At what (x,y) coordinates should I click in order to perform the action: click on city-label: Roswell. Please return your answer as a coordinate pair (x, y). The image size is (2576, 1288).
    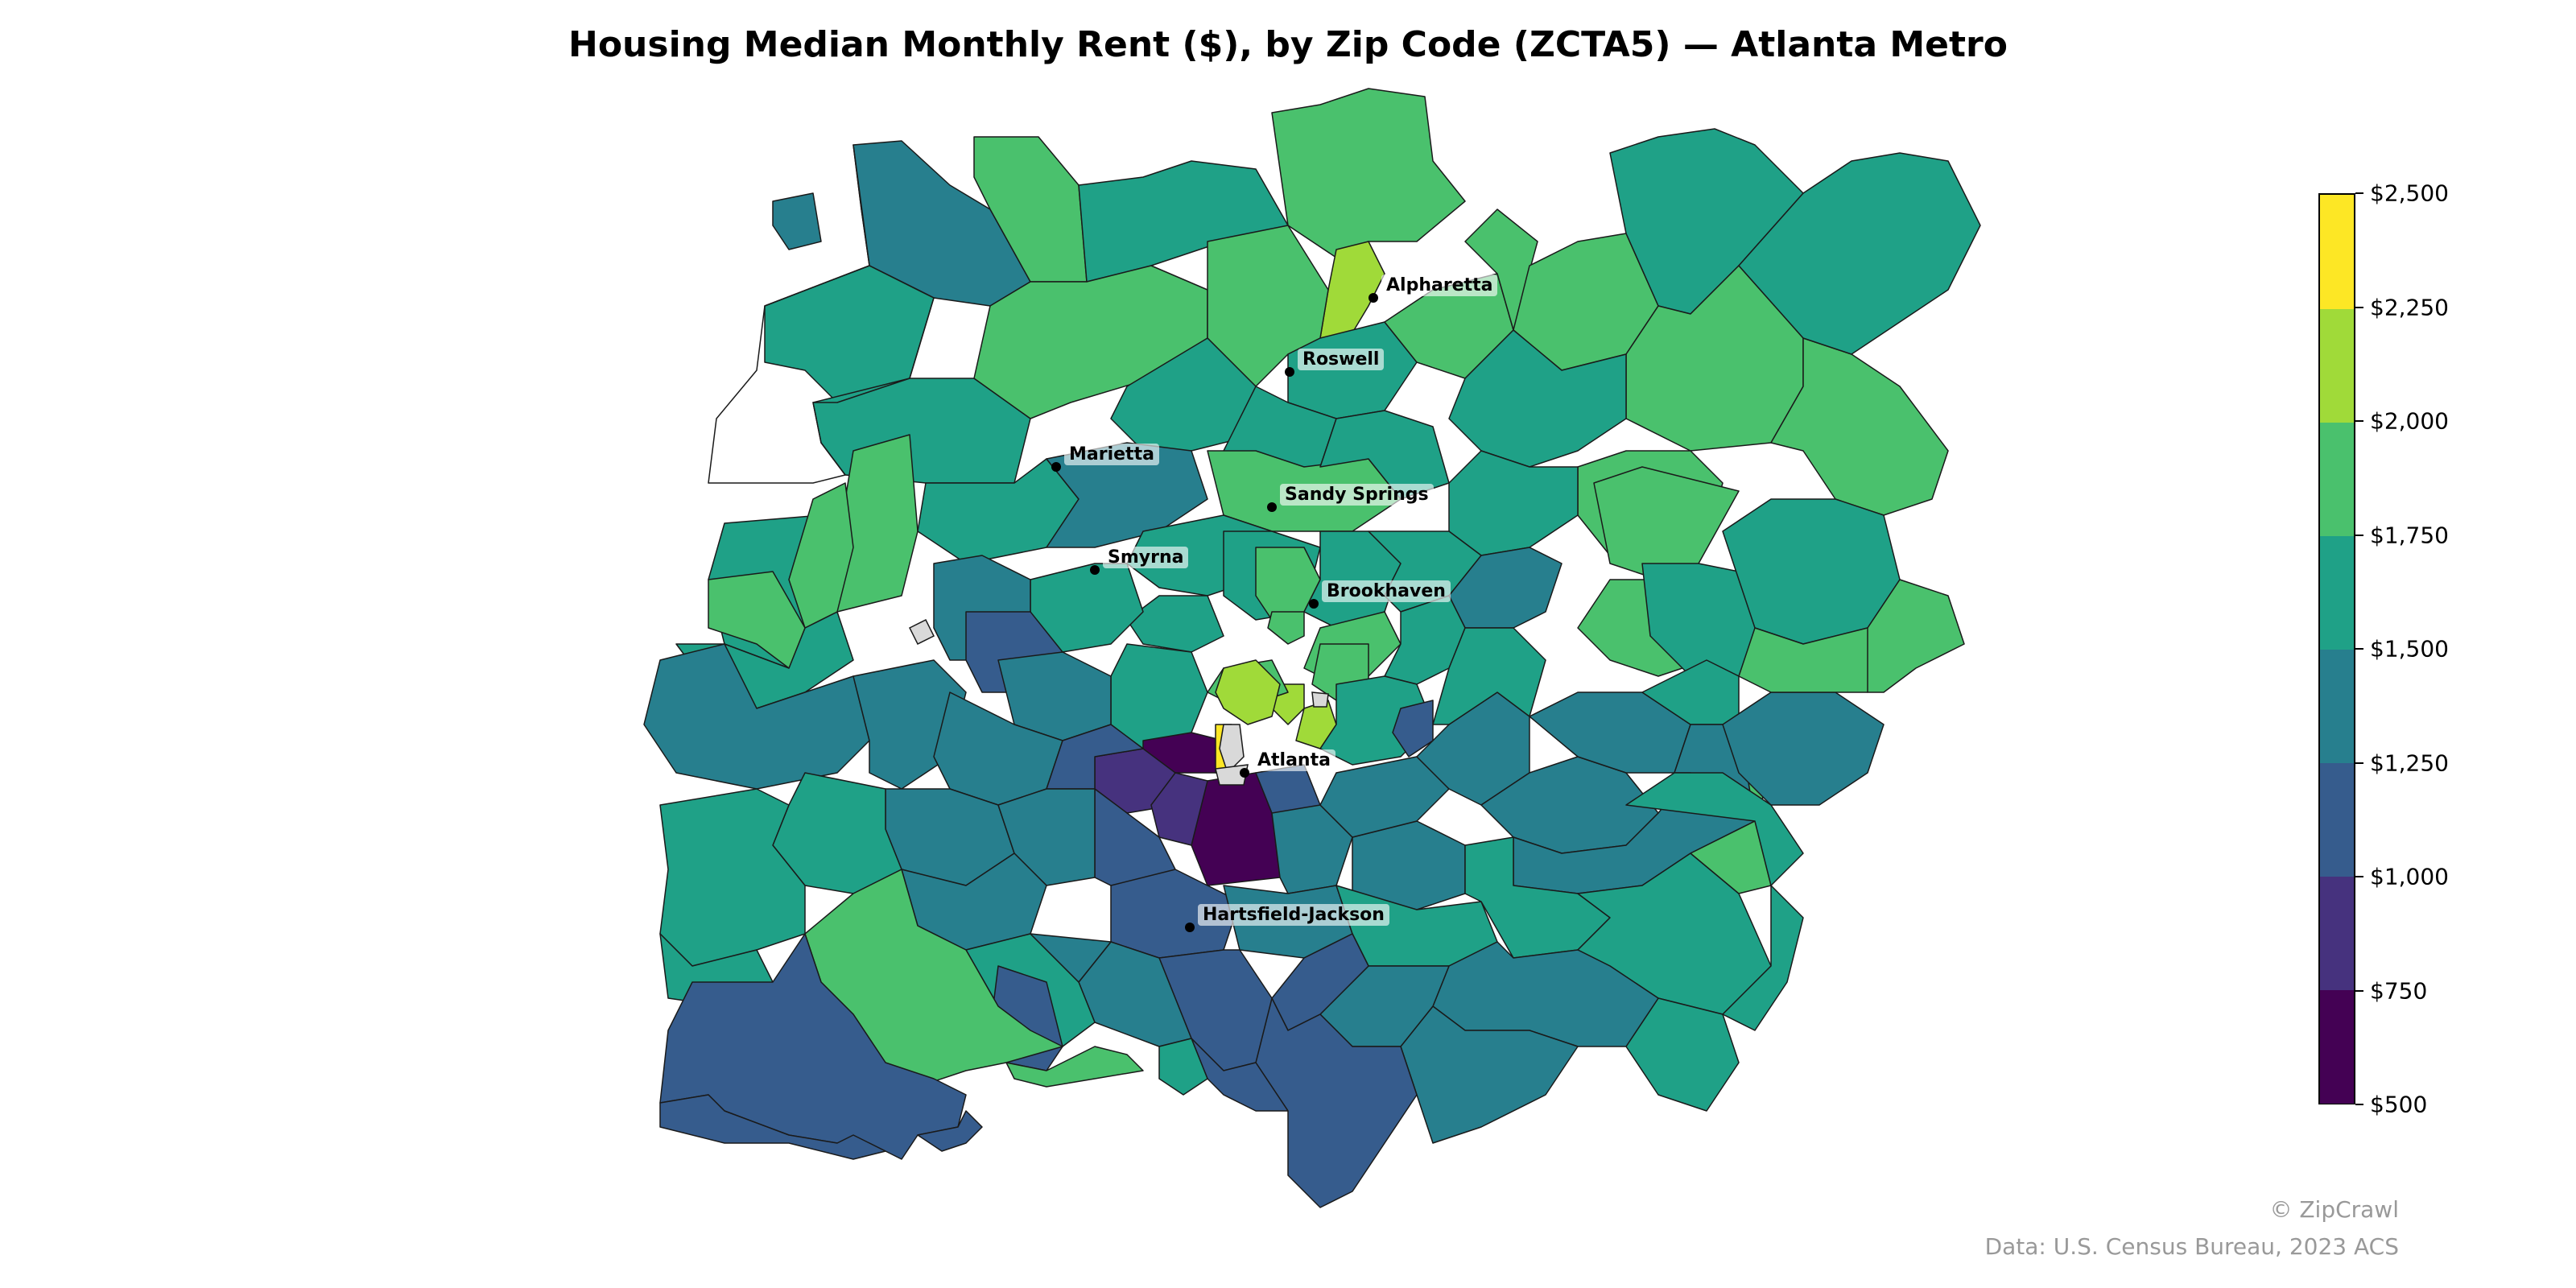
    Looking at the image, I should click on (1341, 359).